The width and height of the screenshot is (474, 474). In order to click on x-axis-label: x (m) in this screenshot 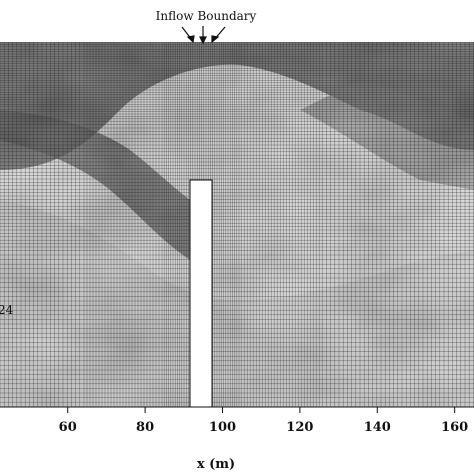, I will do `click(216, 464)`.